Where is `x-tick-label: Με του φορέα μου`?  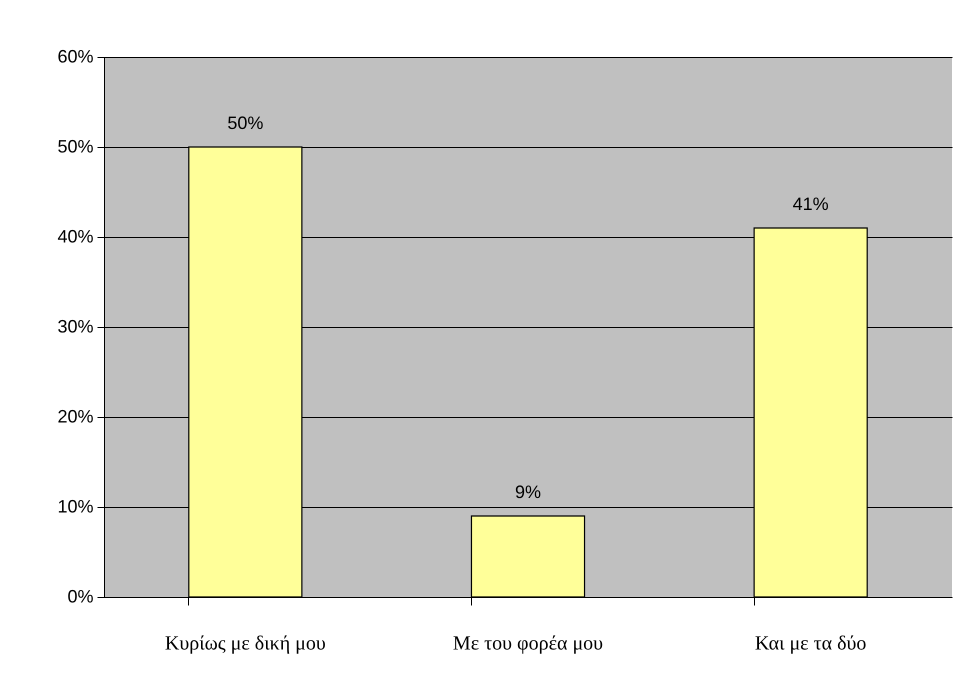
x-tick-label: Με του φορέα μου is located at coordinates (528, 643).